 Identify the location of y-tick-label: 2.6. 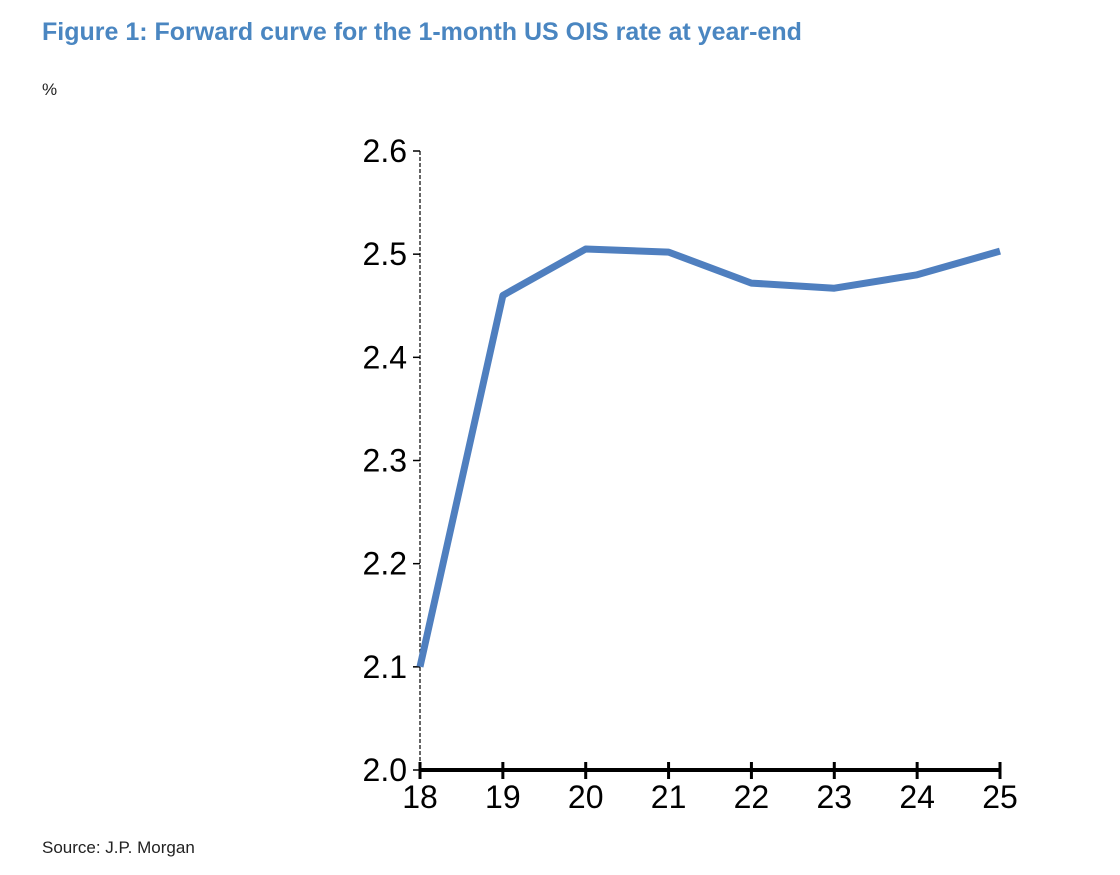
(385, 151).